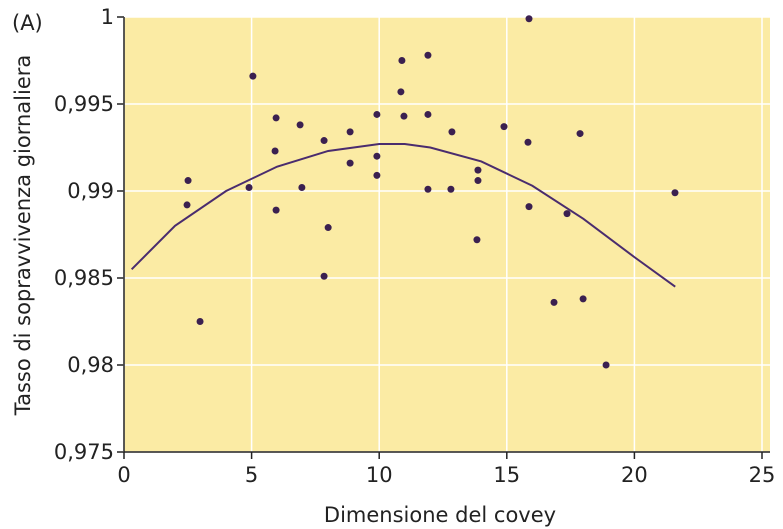 This screenshot has width=783, height=529. Describe the element at coordinates (107, 17) in the screenshot. I see `y-tick-label: 1` at that location.